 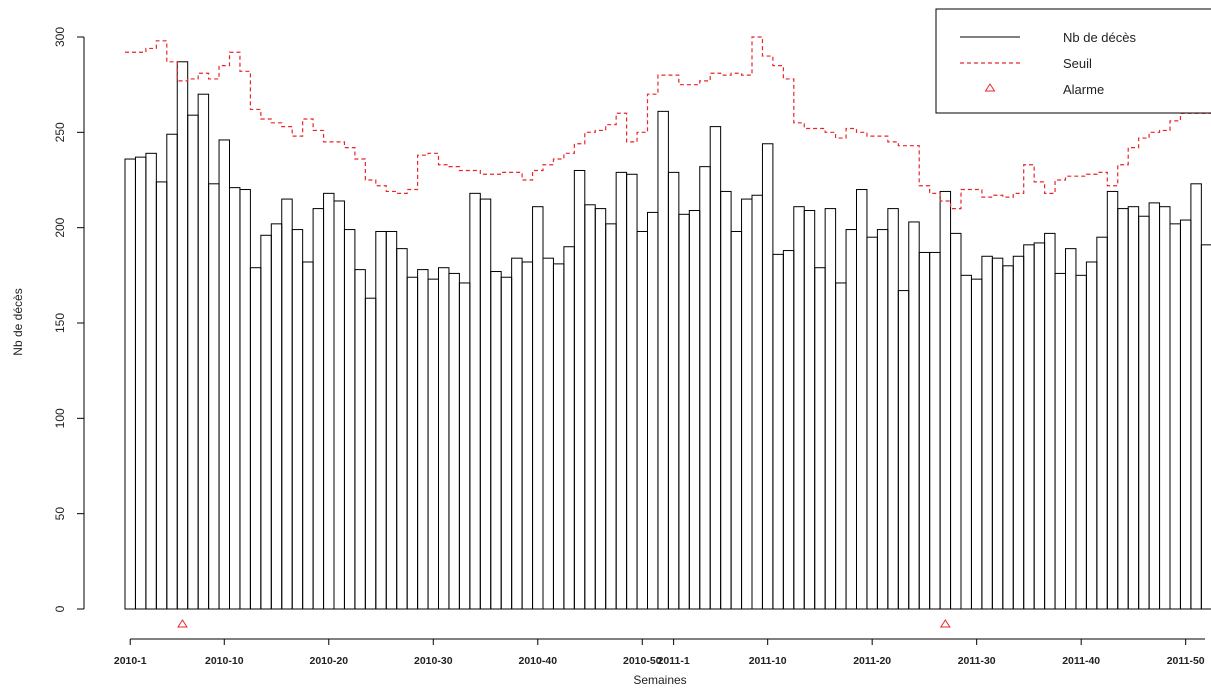 I want to click on x-tick-label: 2010-20, so click(x=329, y=661).